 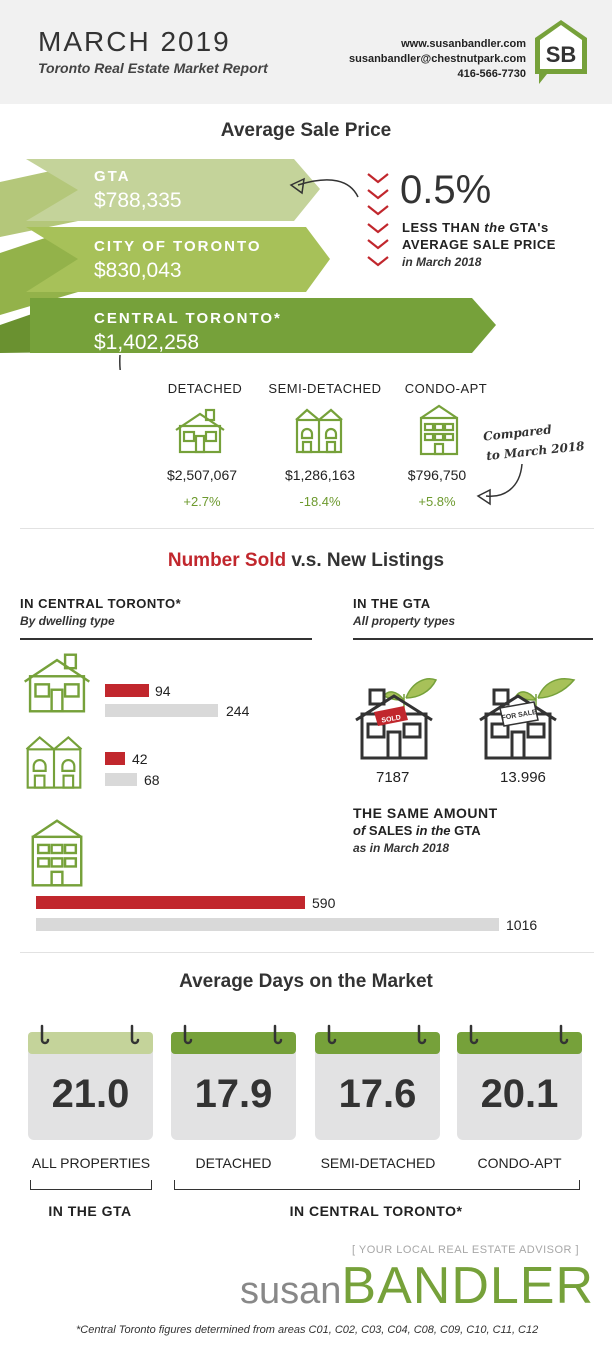 What do you see at coordinates (376, 1211) in the screenshot?
I see `days-central-label: IN CENTRAL TORONTO*` at bounding box center [376, 1211].